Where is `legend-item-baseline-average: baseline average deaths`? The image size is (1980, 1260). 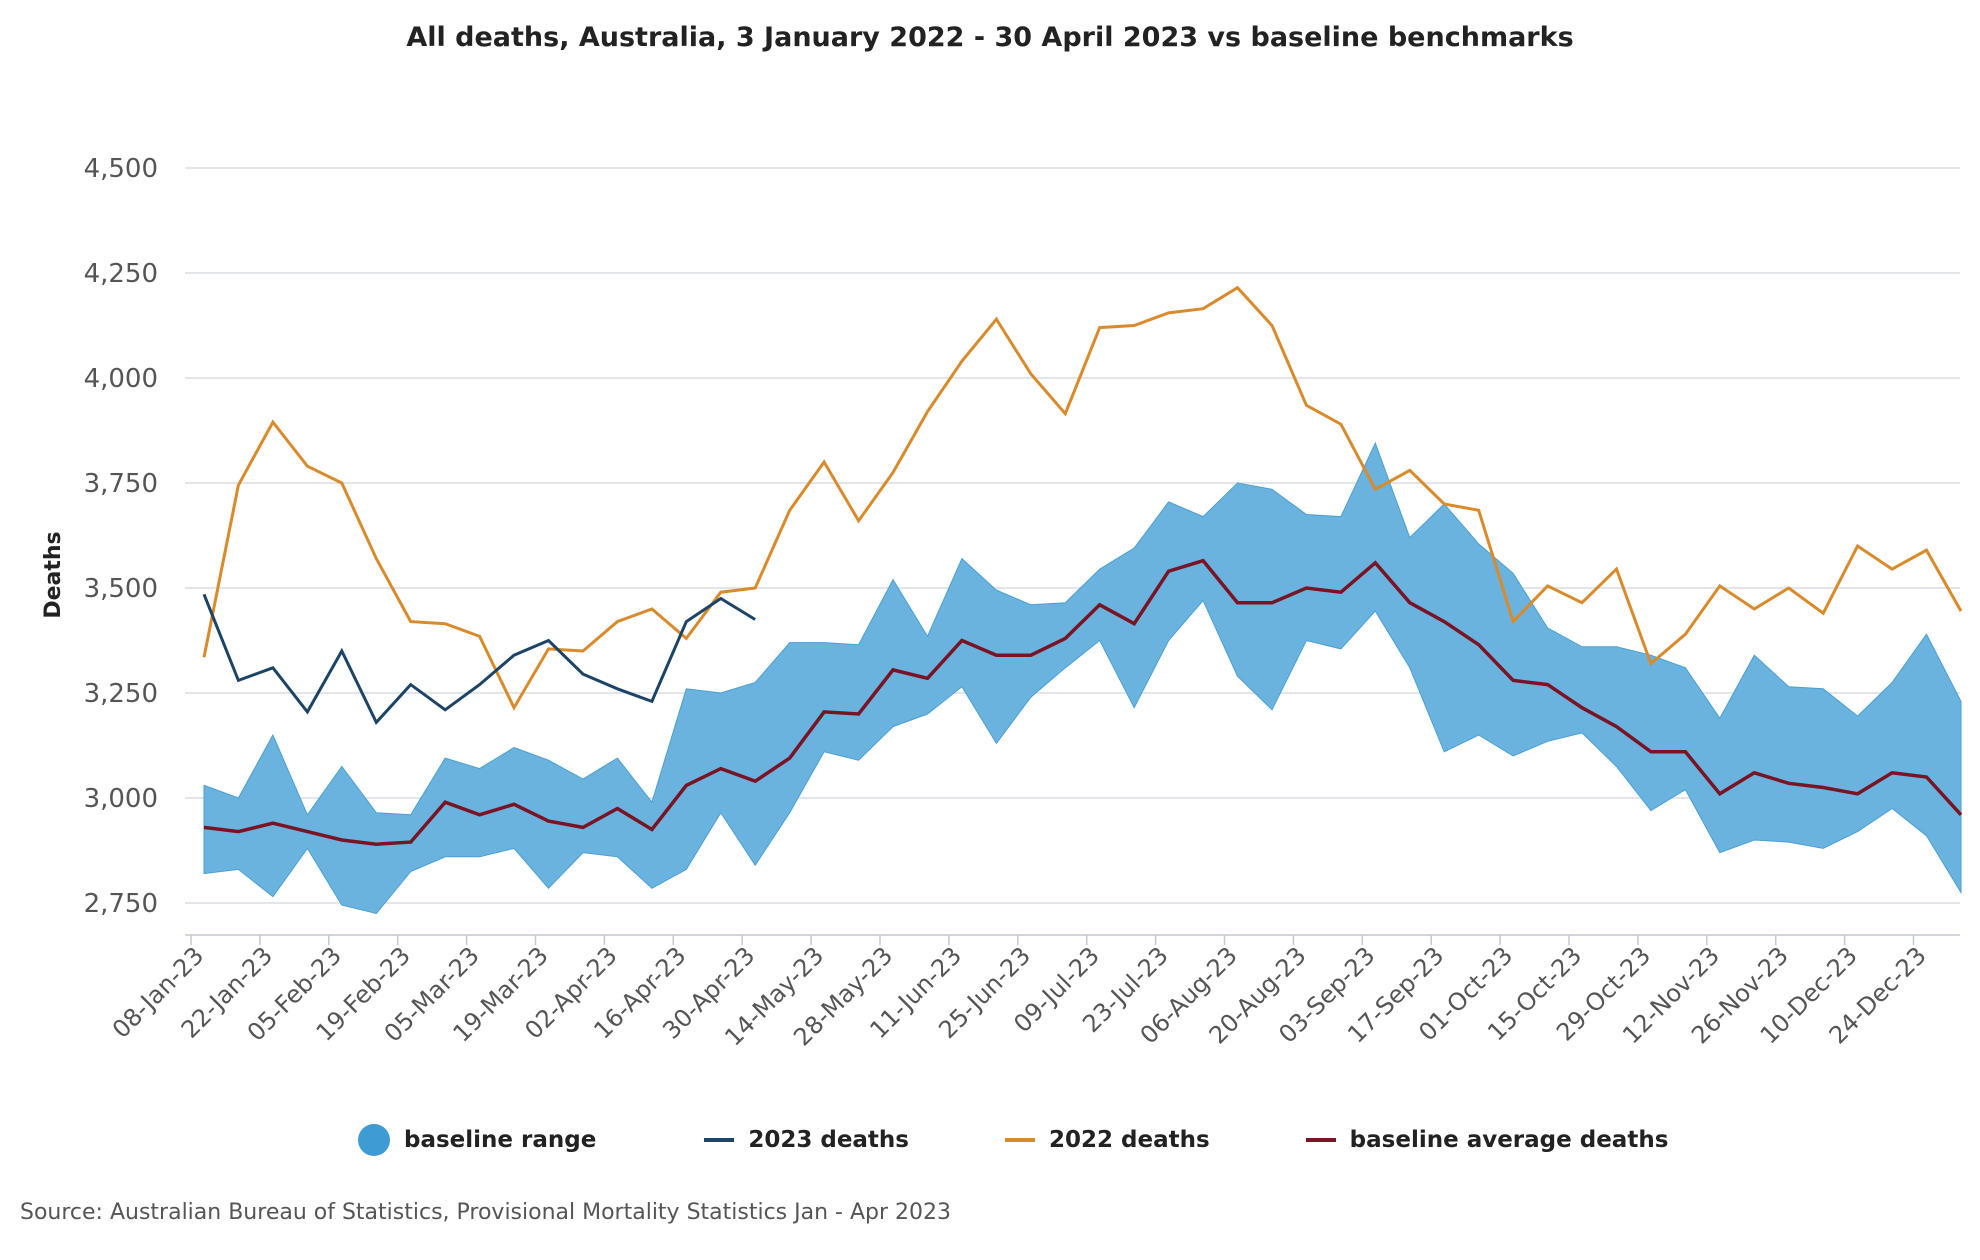
legend-item-baseline-average: baseline average deaths is located at coordinates (1487, 1140).